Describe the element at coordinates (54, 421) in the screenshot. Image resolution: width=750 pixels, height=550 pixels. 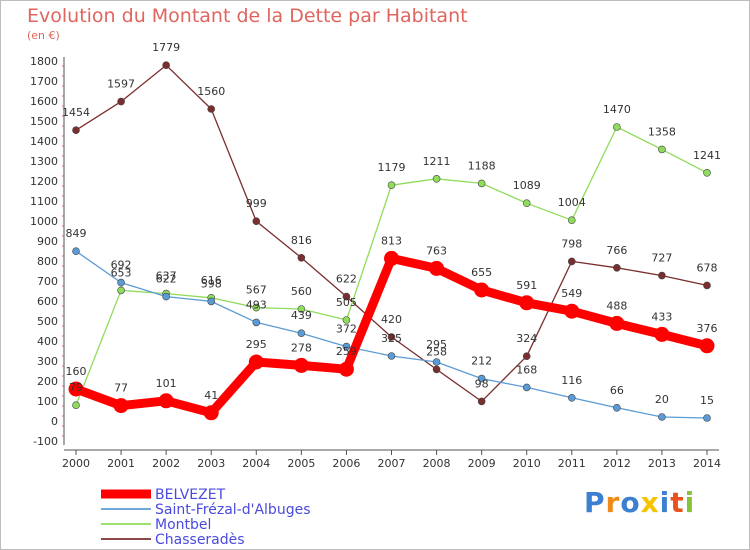
I see `y-tick-label: 0` at that location.